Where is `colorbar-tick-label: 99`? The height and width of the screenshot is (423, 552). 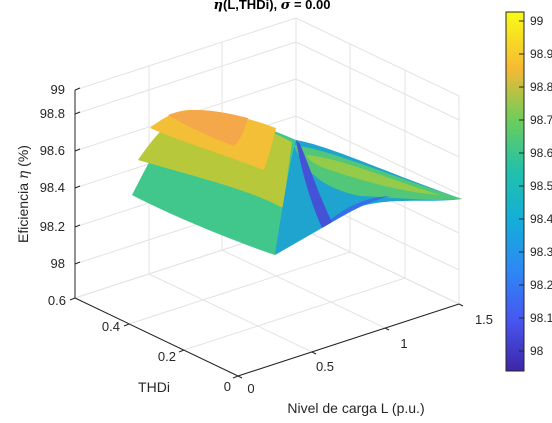
colorbar-tick-label: 99 is located at coordinates (537, 21).